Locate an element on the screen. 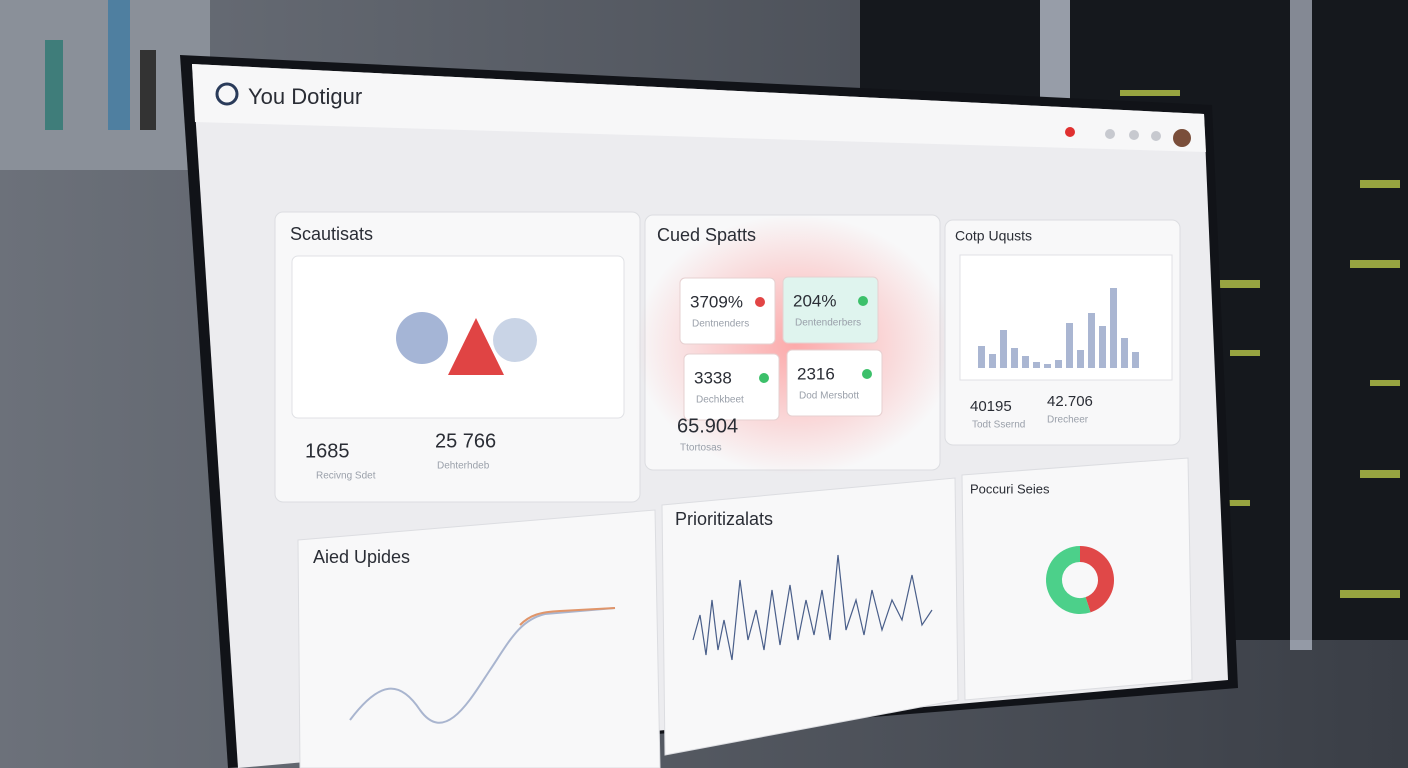 This screenshot has width=1408, height=768. logo is located at coordinates (227, 94).